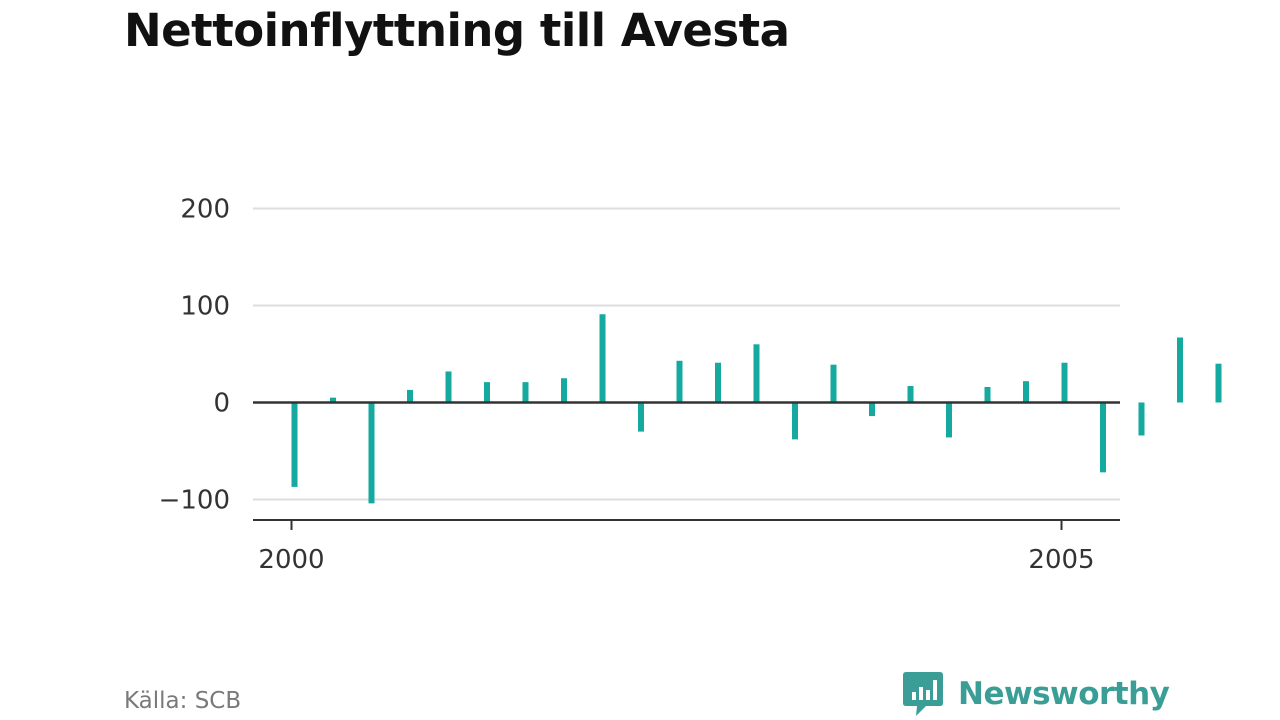 Image resolution: width=1280 pixels, height=720 pixels. I want to click on newsworthy-logo: Newsworthy, so click(1036, 694).